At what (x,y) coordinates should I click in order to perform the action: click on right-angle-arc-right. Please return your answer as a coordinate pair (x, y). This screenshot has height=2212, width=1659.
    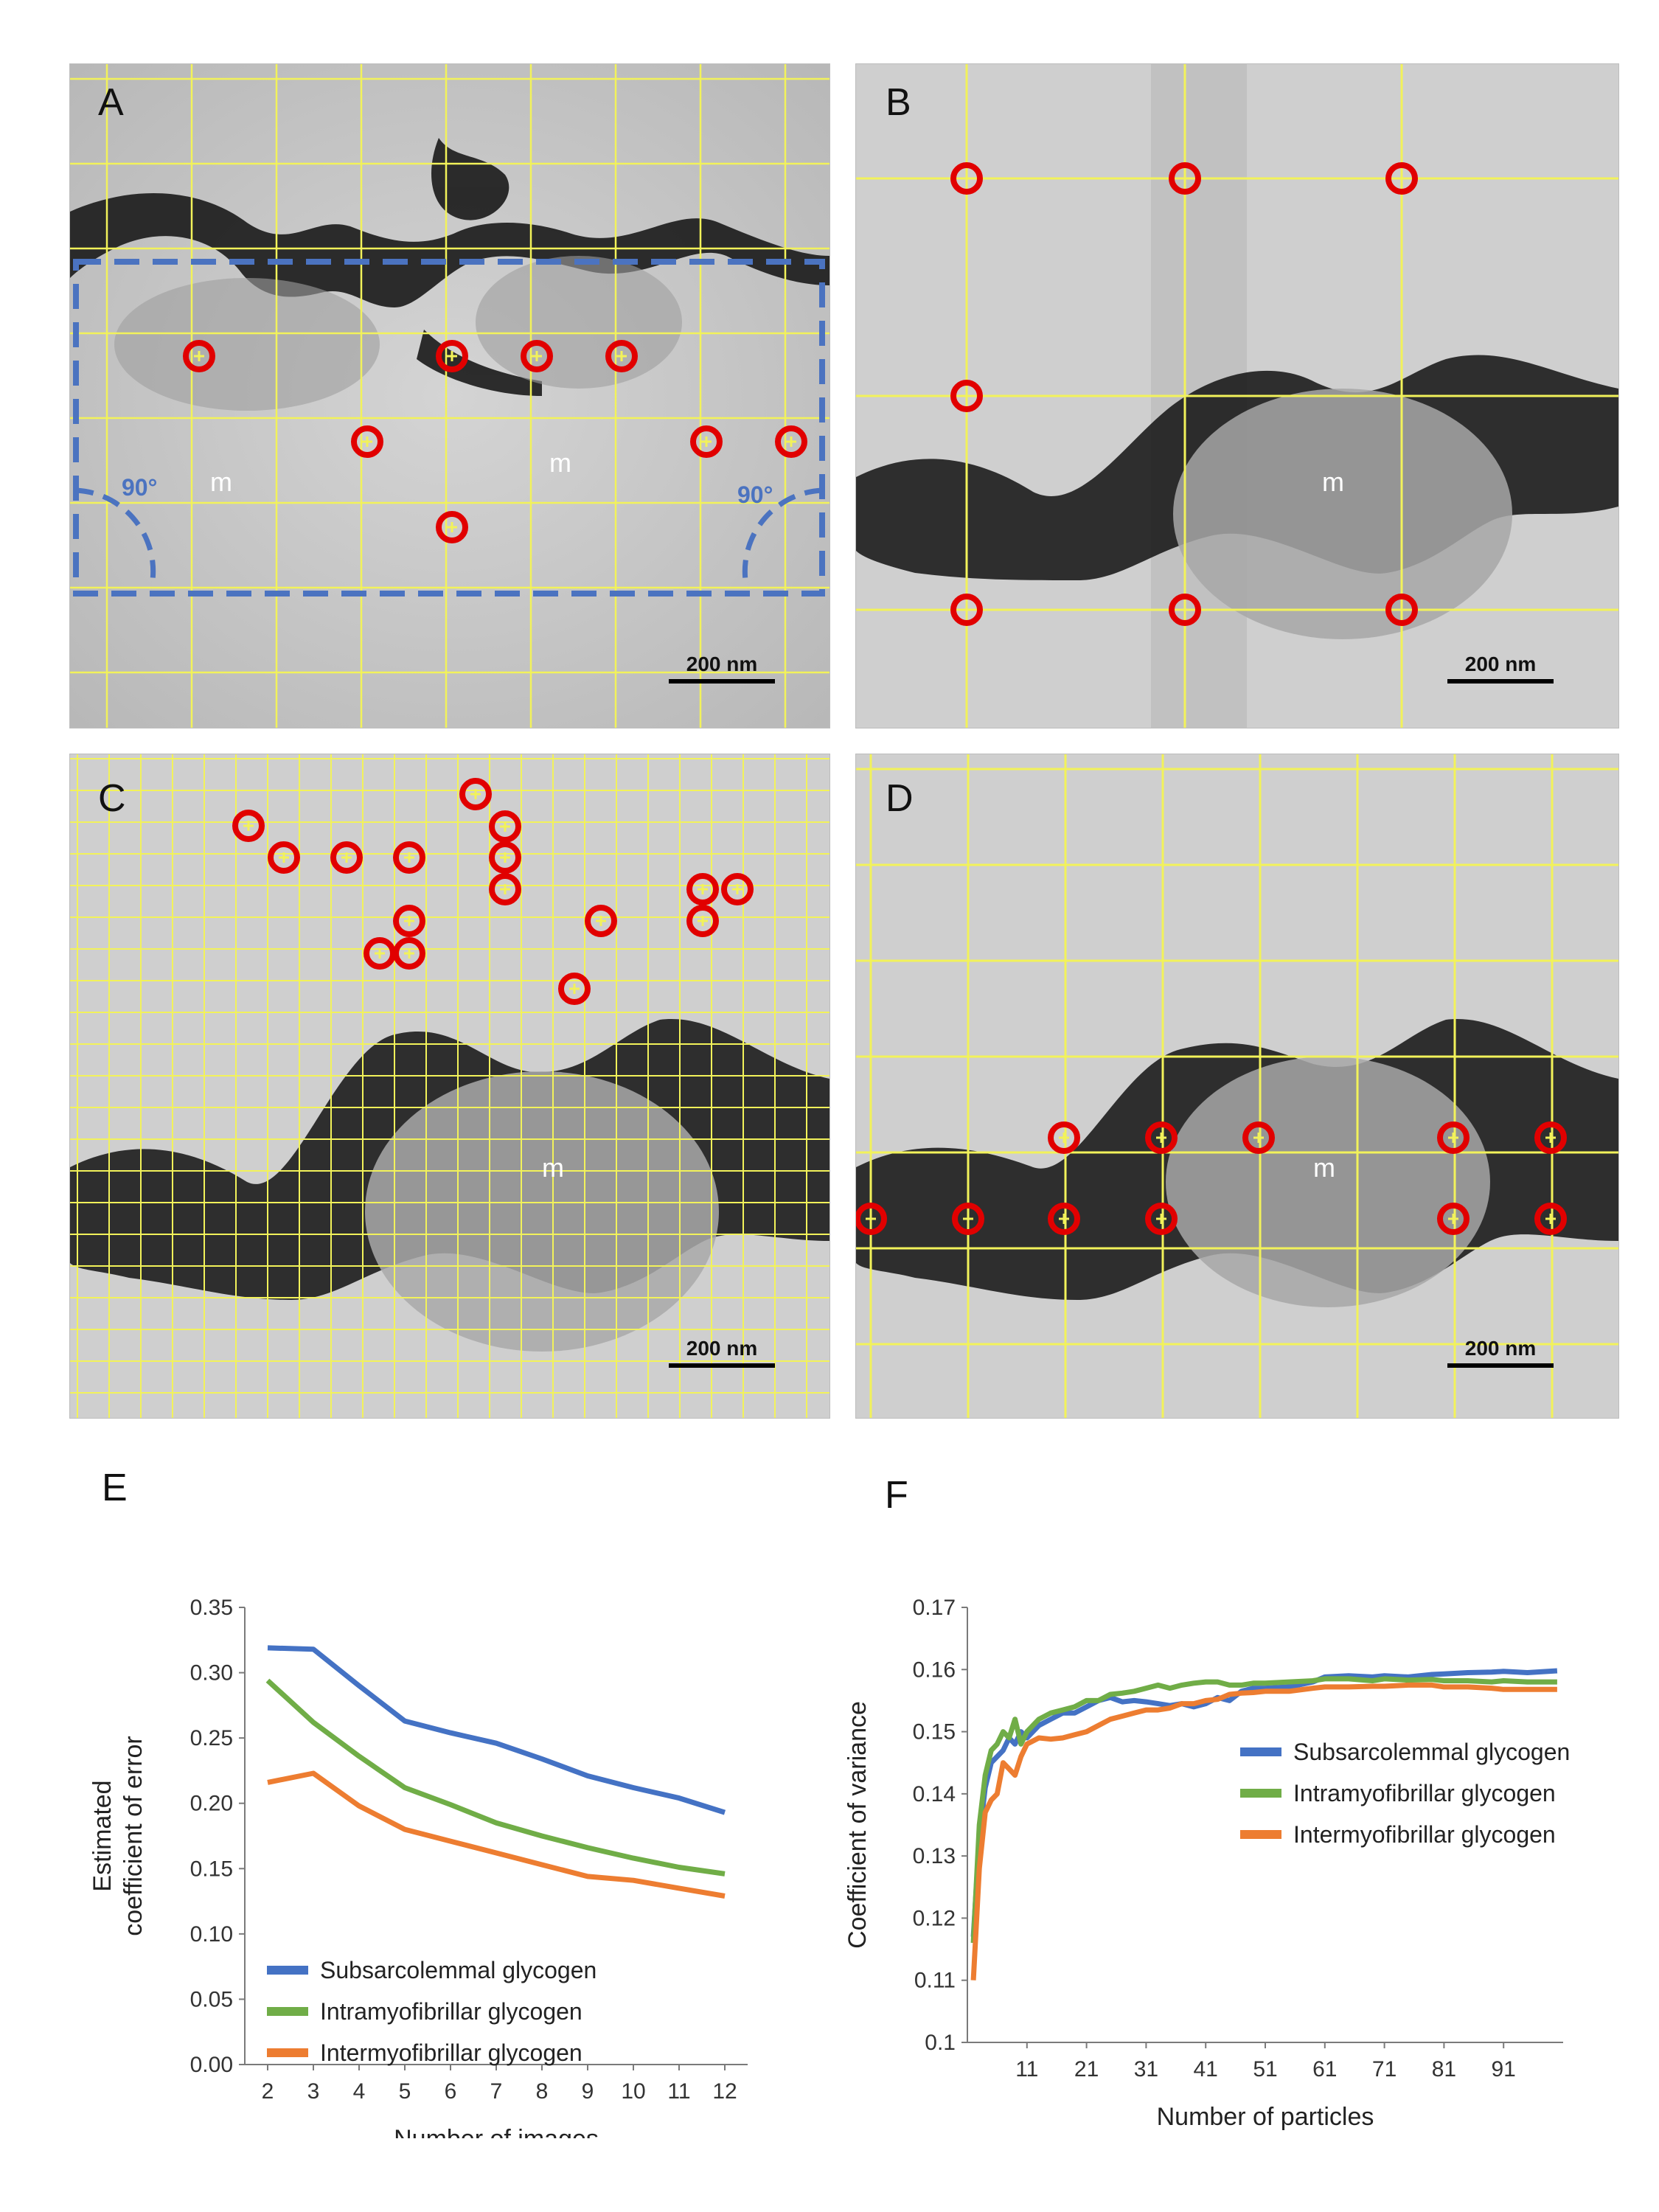
    Looking at the image, I should click on (782, 534).